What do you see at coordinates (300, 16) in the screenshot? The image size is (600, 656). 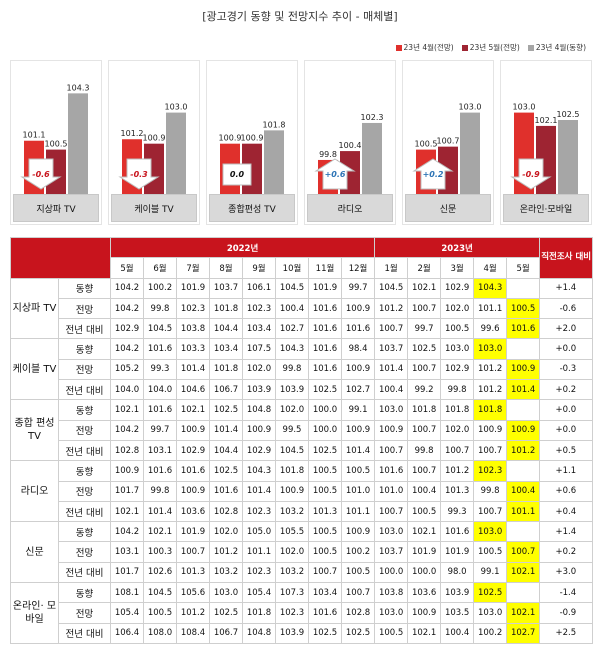 I see `page-title: [광고경기 동향 및 전망지수 추이 - 매체별]` at bounding box center [300, 16].